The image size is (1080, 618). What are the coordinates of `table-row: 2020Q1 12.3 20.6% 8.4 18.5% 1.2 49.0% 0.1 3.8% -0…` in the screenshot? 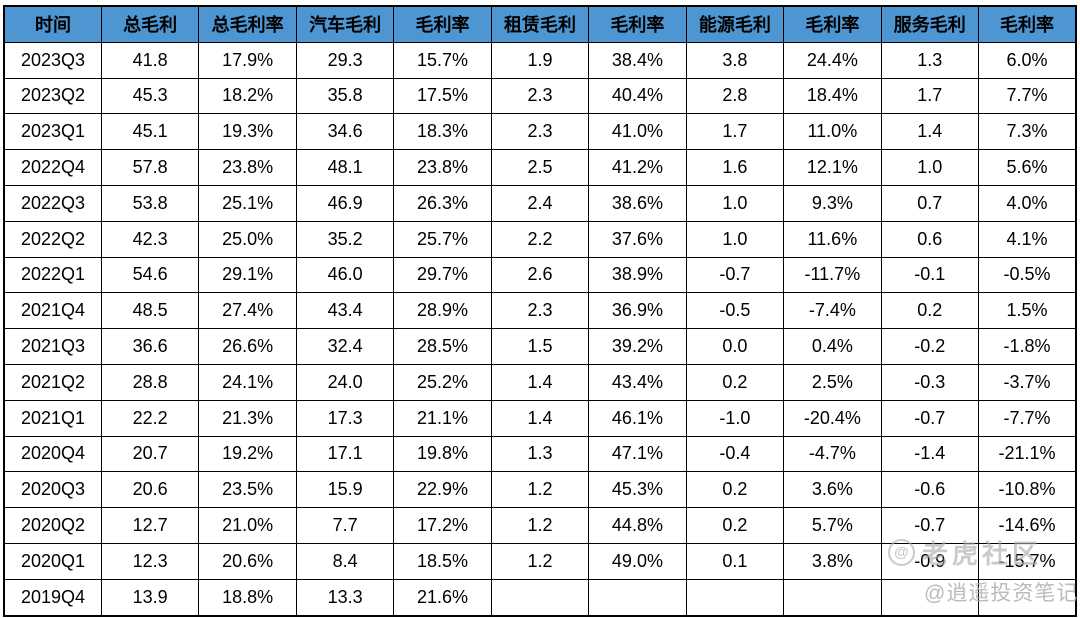 It's located at (540, 561).